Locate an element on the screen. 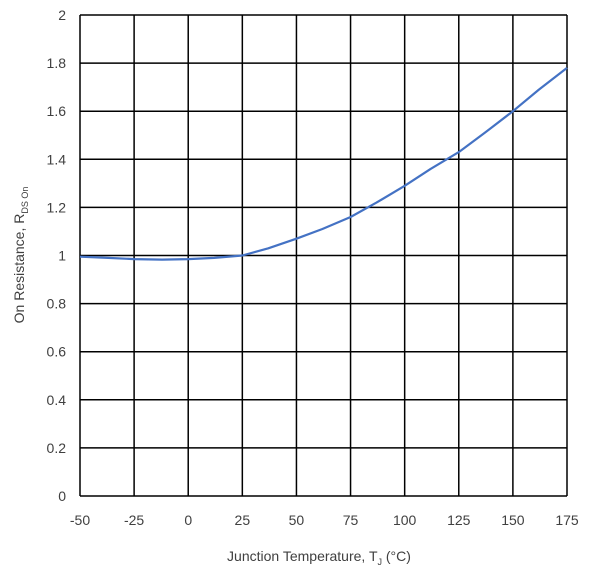 This screenshot has height=575, width=597. x-tick-label: 0 is located at coordinates (188, 520).